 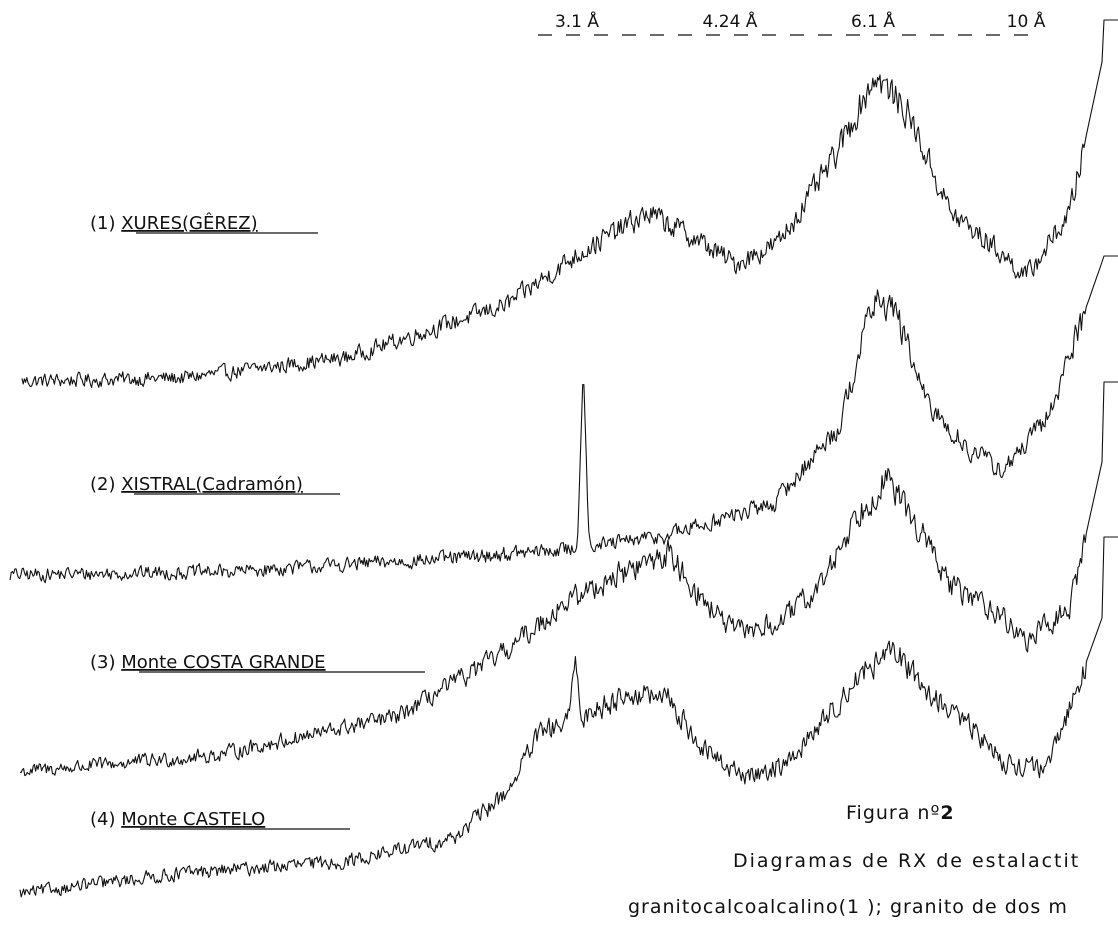 I want to click on sample-label: (4) Monte CASTELO, so click(x=177, y=819).